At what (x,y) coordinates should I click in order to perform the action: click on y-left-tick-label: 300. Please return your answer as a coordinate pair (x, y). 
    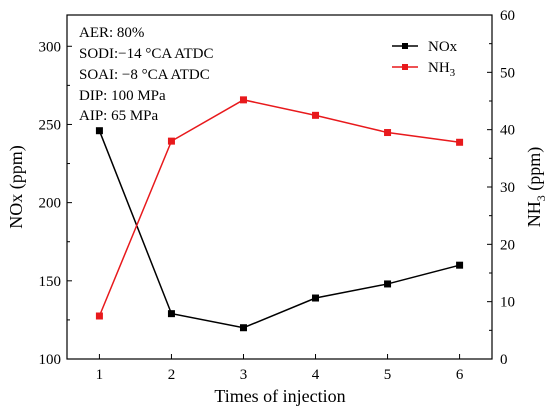
    Looking at the image, I should click on (50, 47).